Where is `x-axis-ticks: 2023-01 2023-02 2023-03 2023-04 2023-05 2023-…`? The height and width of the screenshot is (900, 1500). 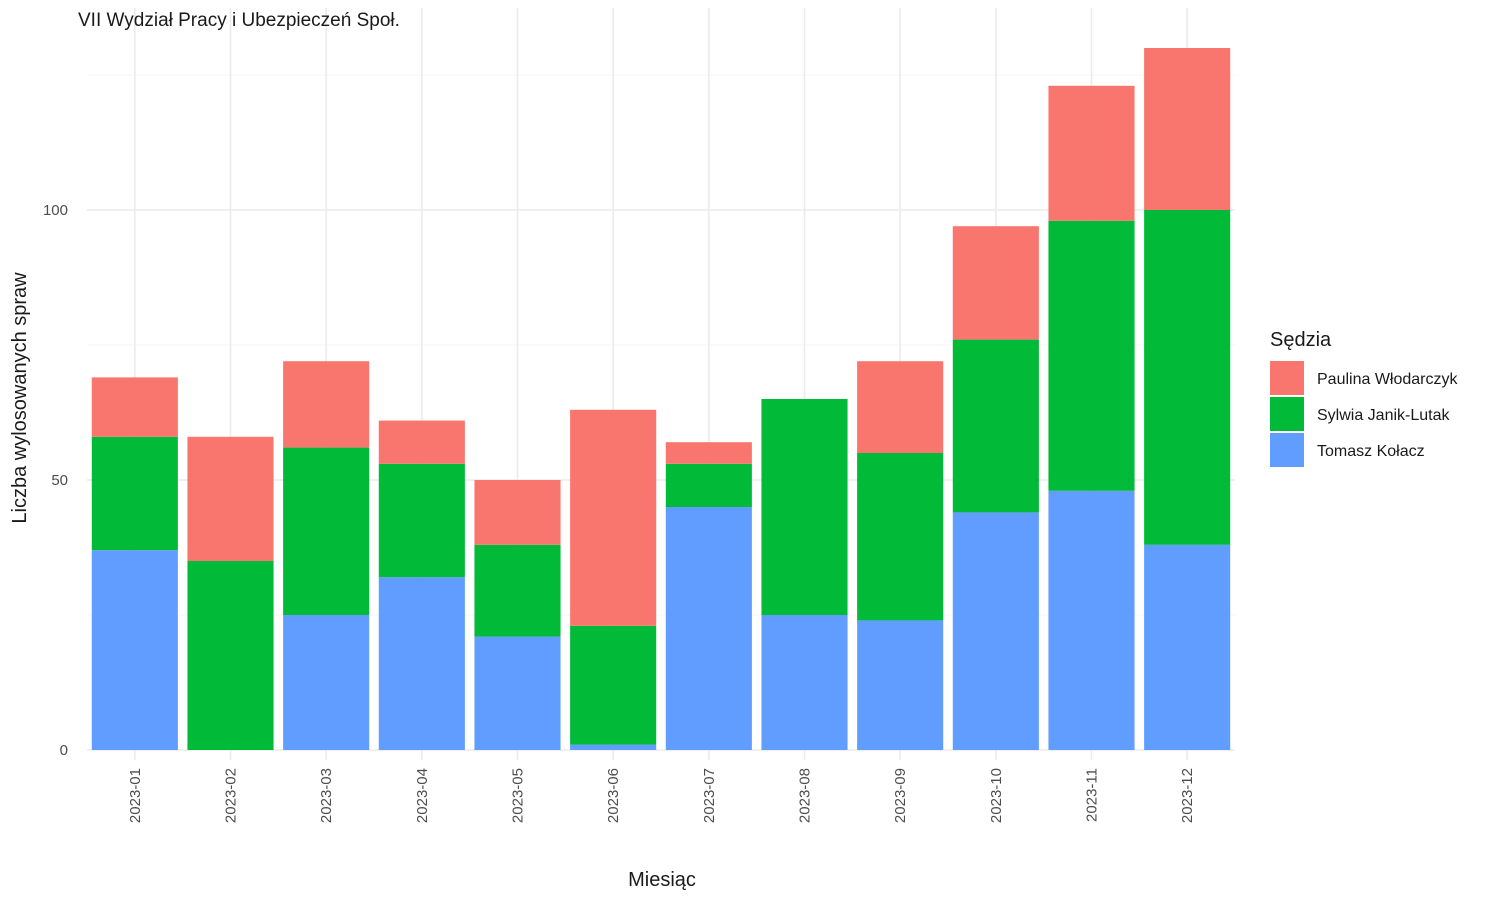 x-axis-ticks: 2023-01 2023-02 2023-03 2023-04 2023-05 2023-… is located at coordinates (661, 795).